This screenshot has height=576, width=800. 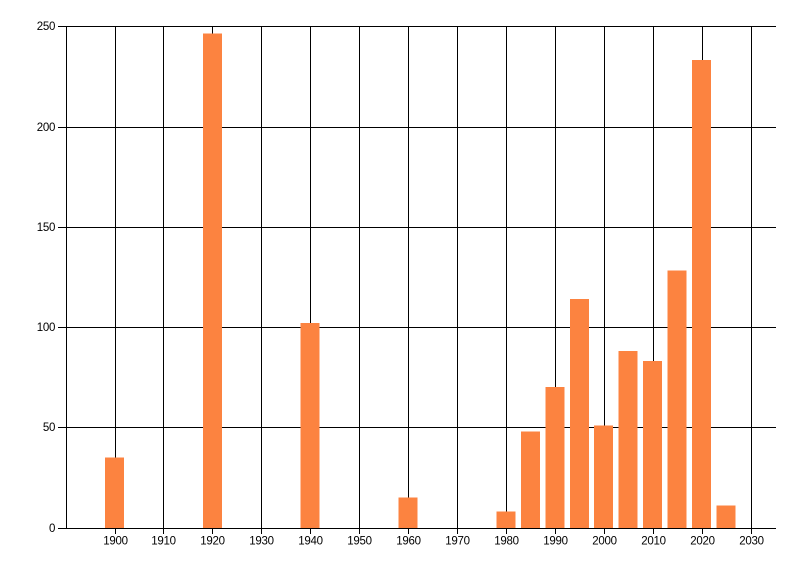 What do you see at coordinates (115, 542) in the screenshot?
I see `svg-text: 1900` at bounding box center [115, 542].